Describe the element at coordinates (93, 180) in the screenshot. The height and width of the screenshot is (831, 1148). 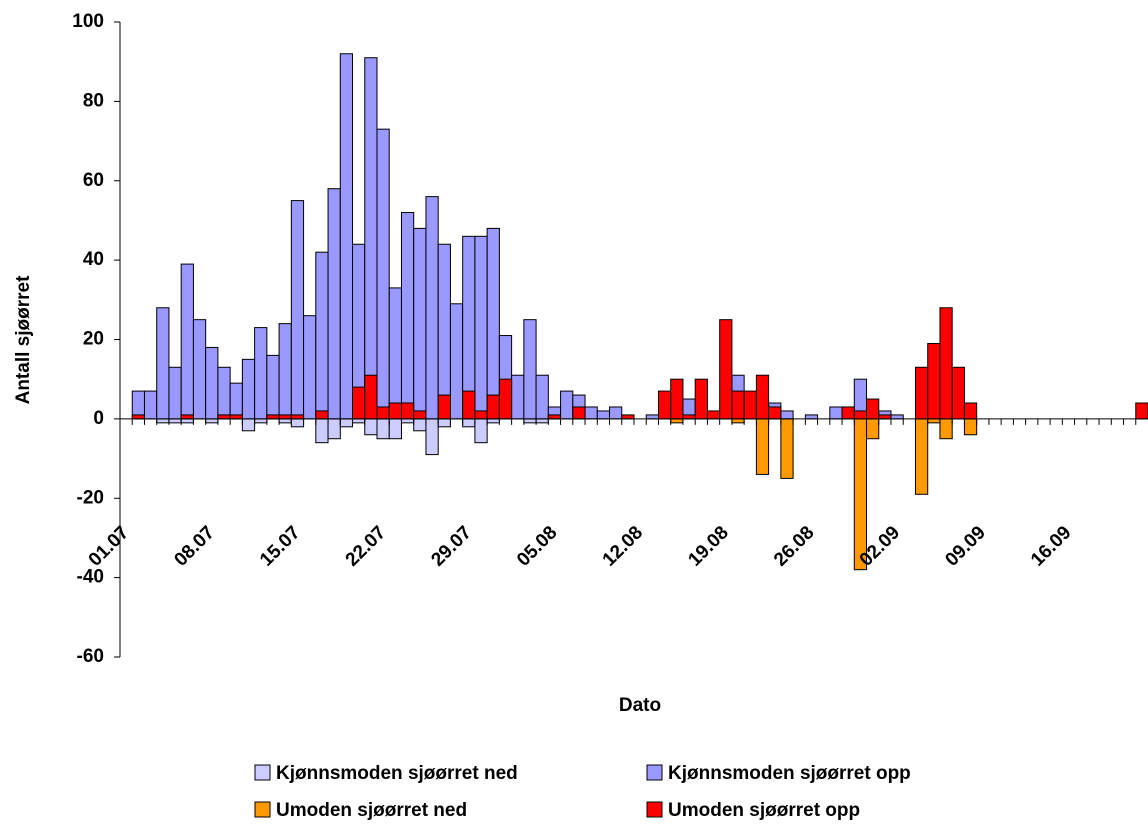
I see `y-tick-label: 60` at that location.